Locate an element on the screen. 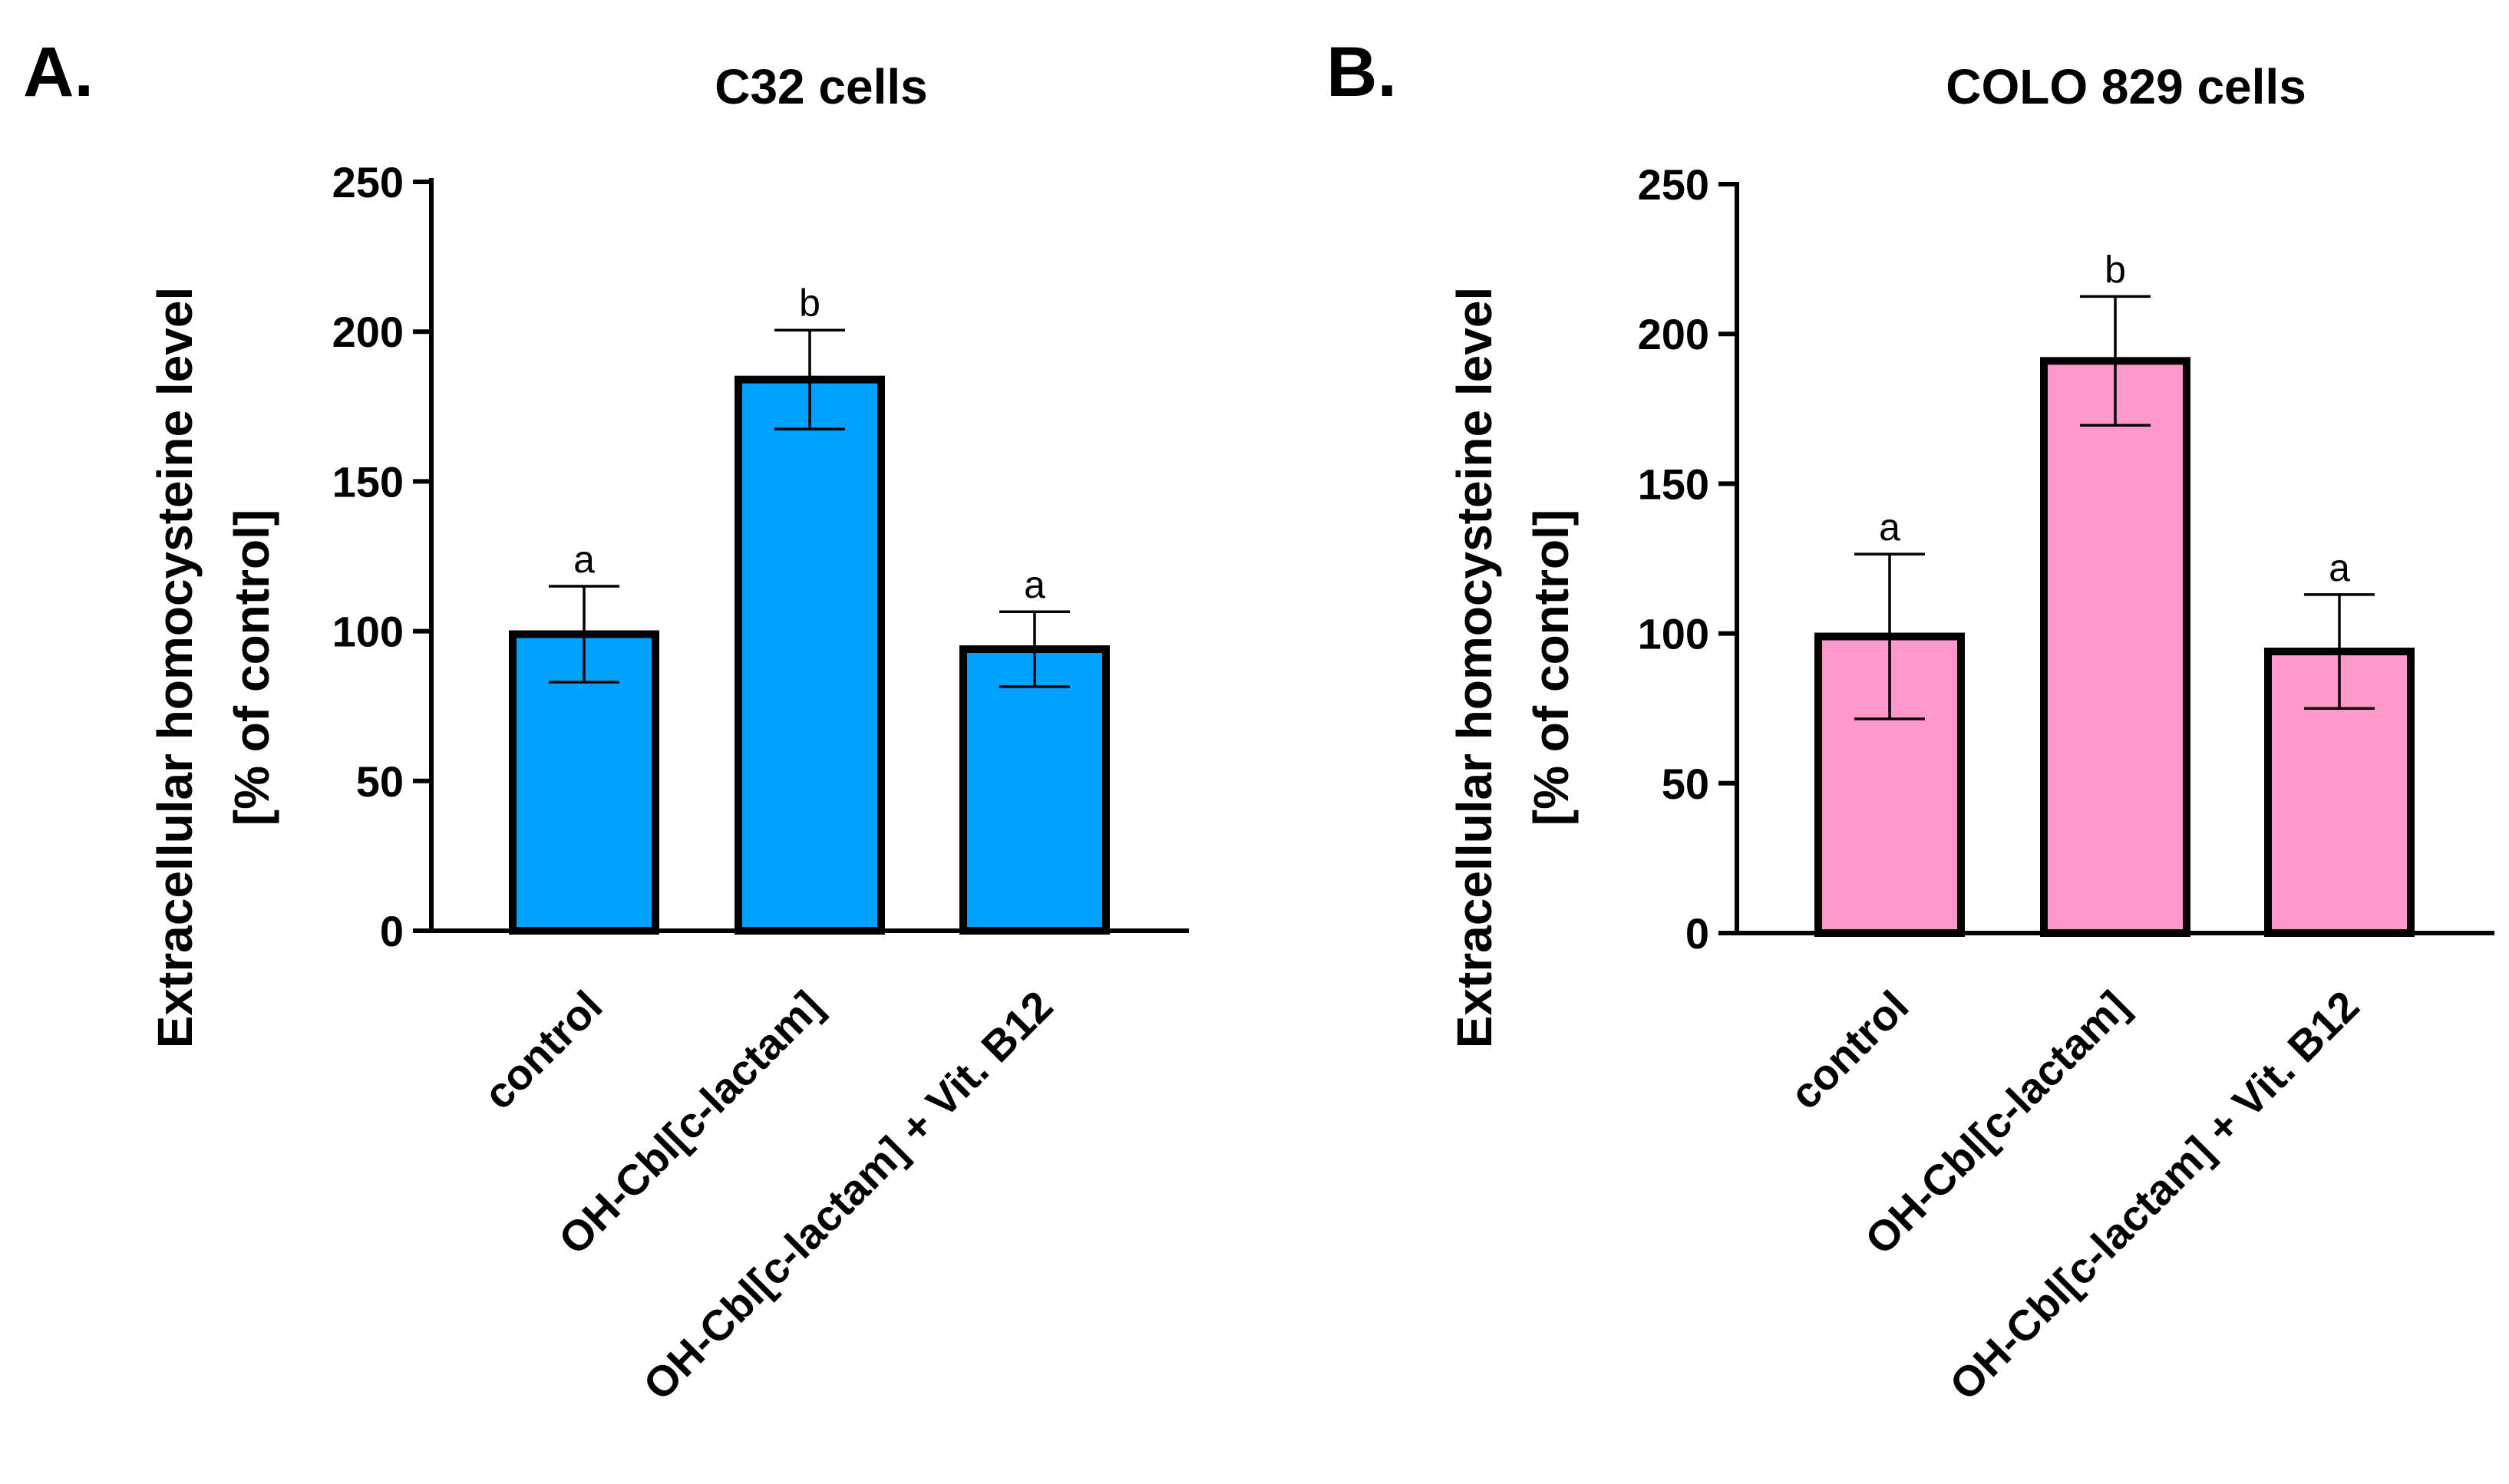 This screenshot has width=2509, height=1484. panel-letter: B. is located at coordinates (1361, 72).